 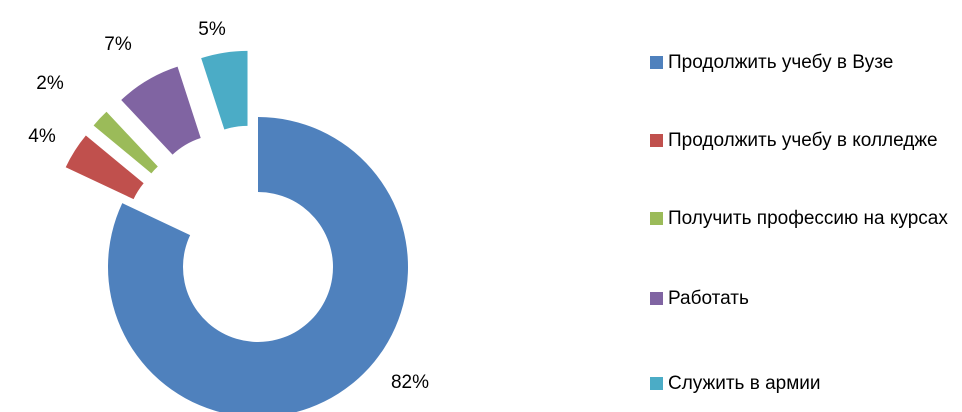 I want to click on legend-item: Продолжить учебу в колледже, so click(x=800, y=140).